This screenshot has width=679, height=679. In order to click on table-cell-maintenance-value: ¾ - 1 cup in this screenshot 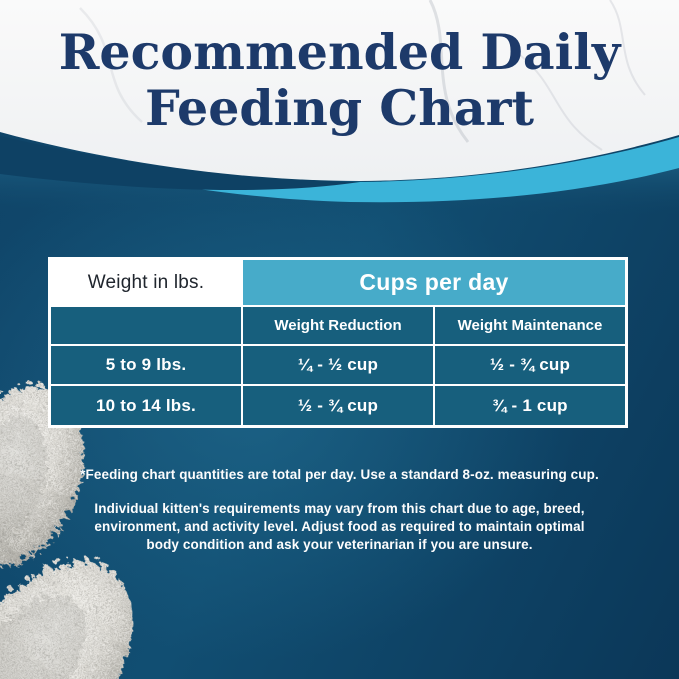, I will do `click(530, 405)`.